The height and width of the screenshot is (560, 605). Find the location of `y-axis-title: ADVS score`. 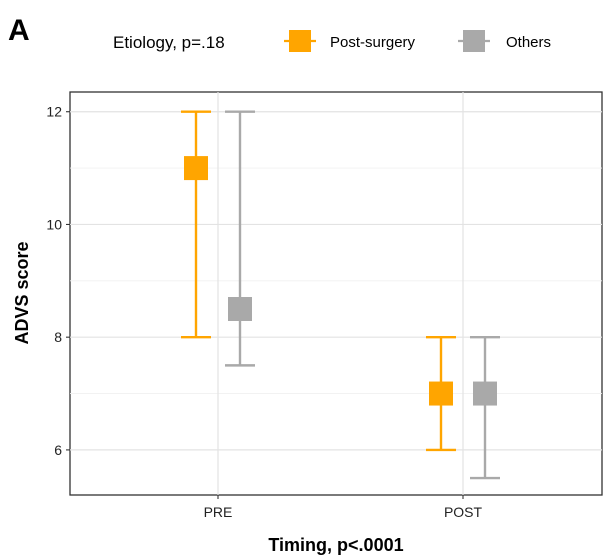

y-axis-title: ADVS score is located at coordinates (22, 292).